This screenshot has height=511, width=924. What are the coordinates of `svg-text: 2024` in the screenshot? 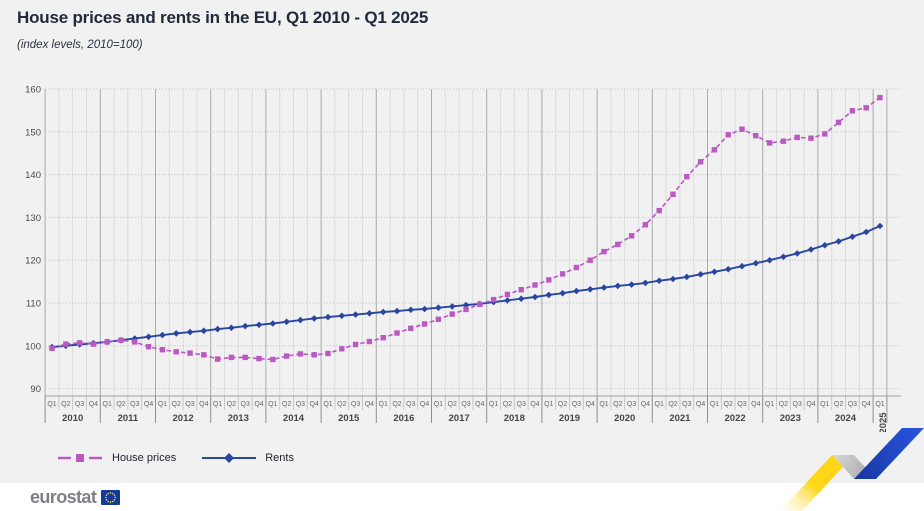 It's located at (846, 418).